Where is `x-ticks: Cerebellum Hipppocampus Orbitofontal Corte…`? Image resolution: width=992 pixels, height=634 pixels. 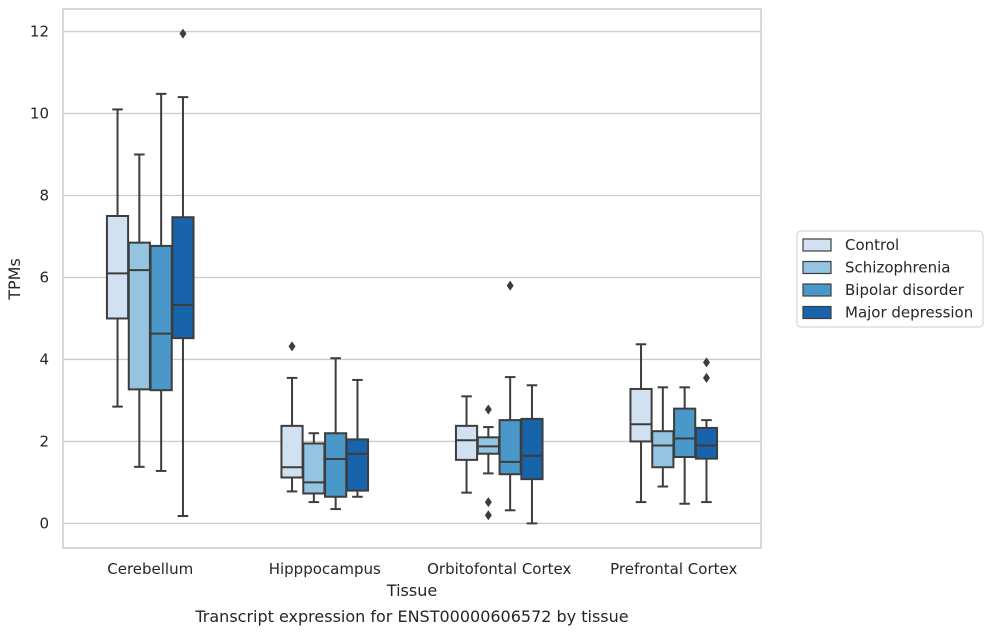 x-ticks: Cerebellum Hipppocampus Orbitofontal Corte… is located at coordinates (422, 569).